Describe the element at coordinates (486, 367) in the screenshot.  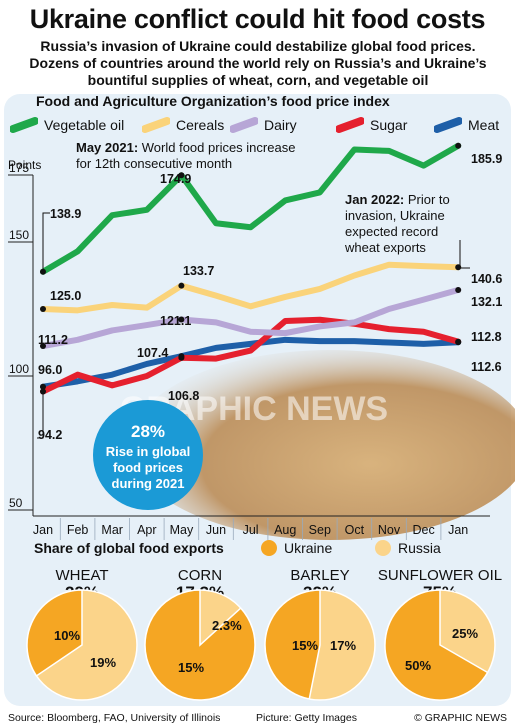
I see `data-label-meat: 112.6` at that location.